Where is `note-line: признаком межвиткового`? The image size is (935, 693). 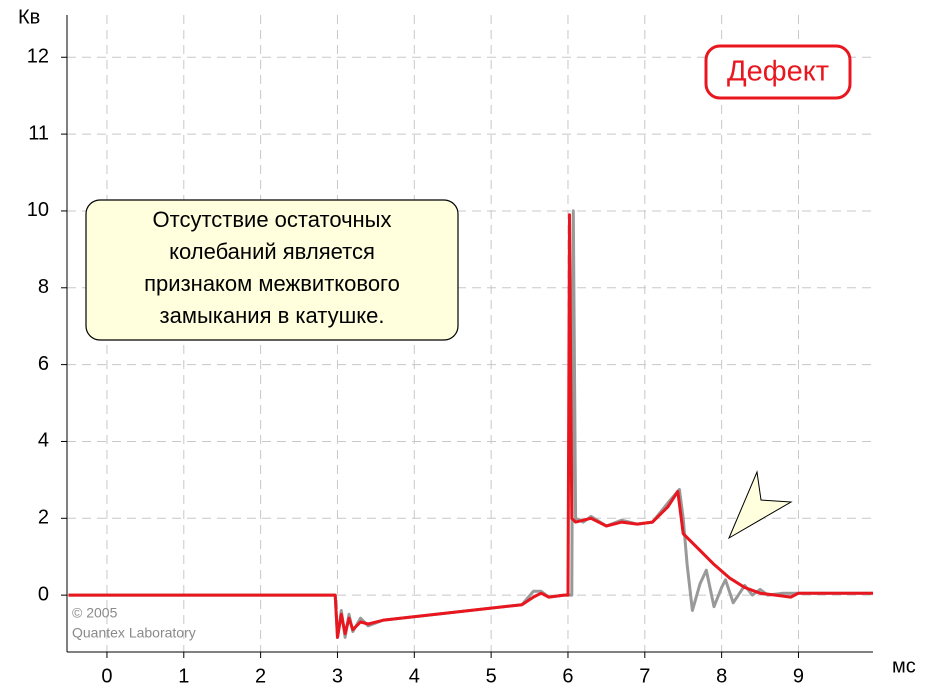
note-line: признаком межвиткового is located at coordinates (272, 283).